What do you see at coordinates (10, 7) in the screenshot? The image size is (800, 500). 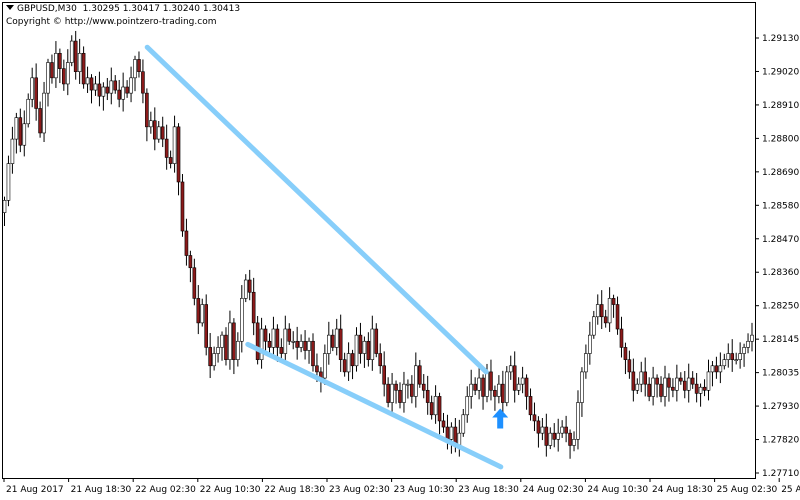 I see `triangle-down-icon` at bounding box center [10, 7].